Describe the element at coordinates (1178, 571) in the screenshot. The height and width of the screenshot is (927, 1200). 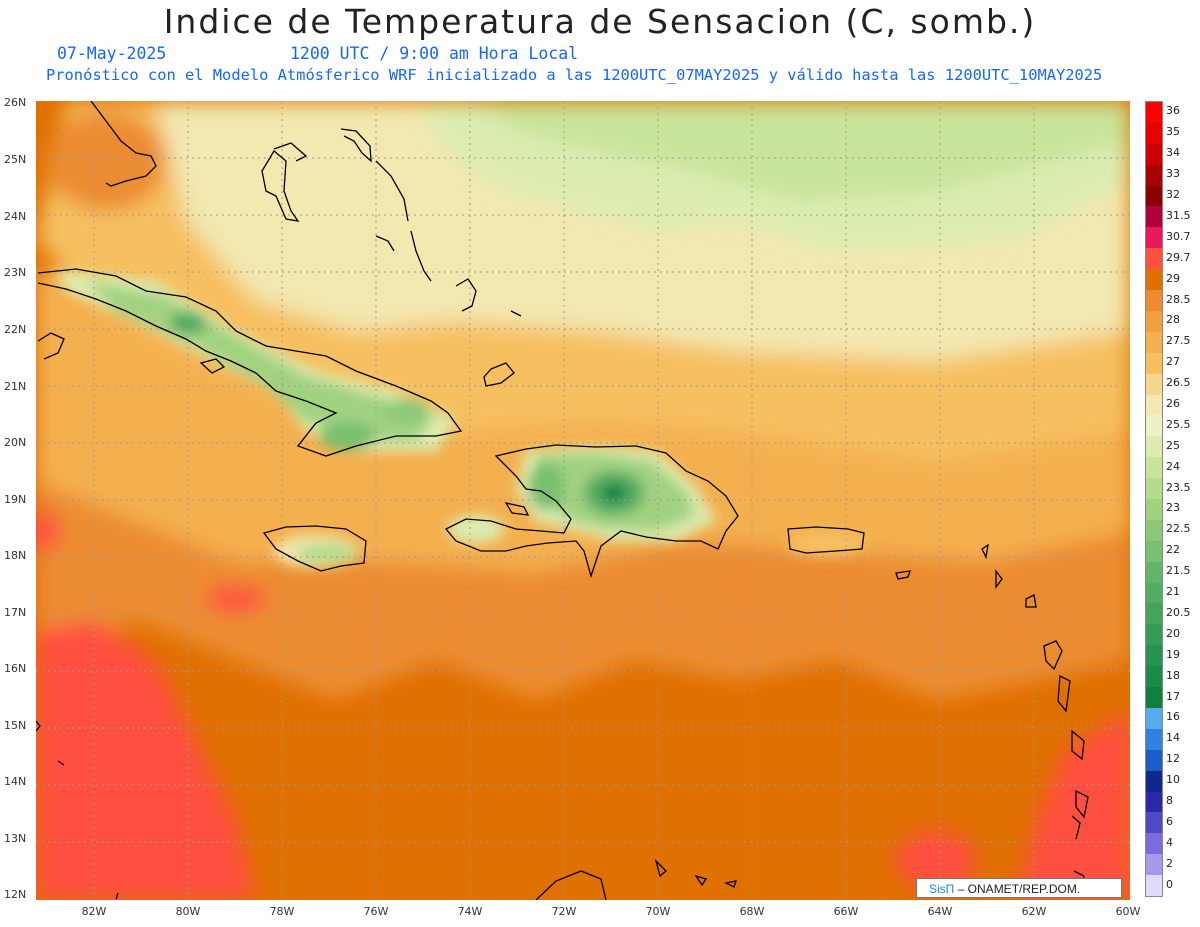
I see `colorbar-label: 21.5` at that location.